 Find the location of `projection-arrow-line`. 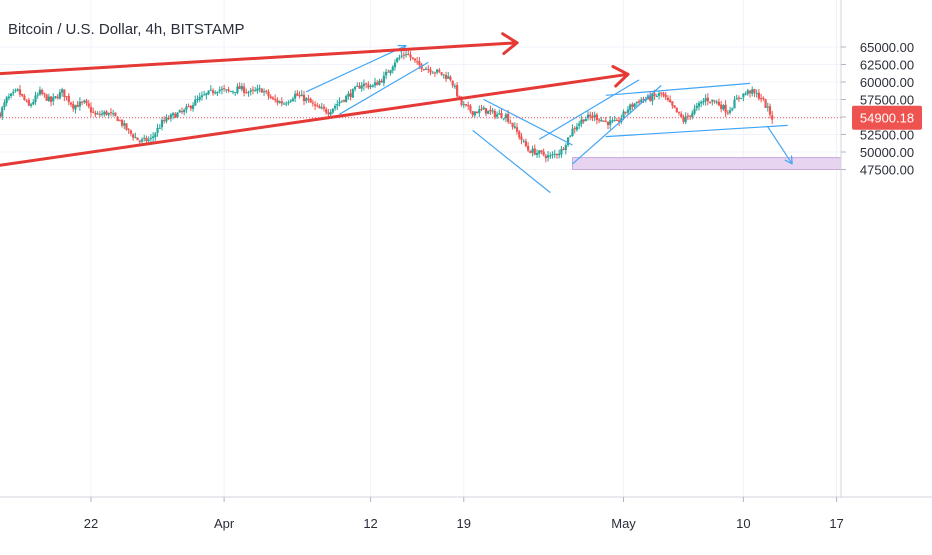

projection-arrow-line is located at coordinates (780, 145).